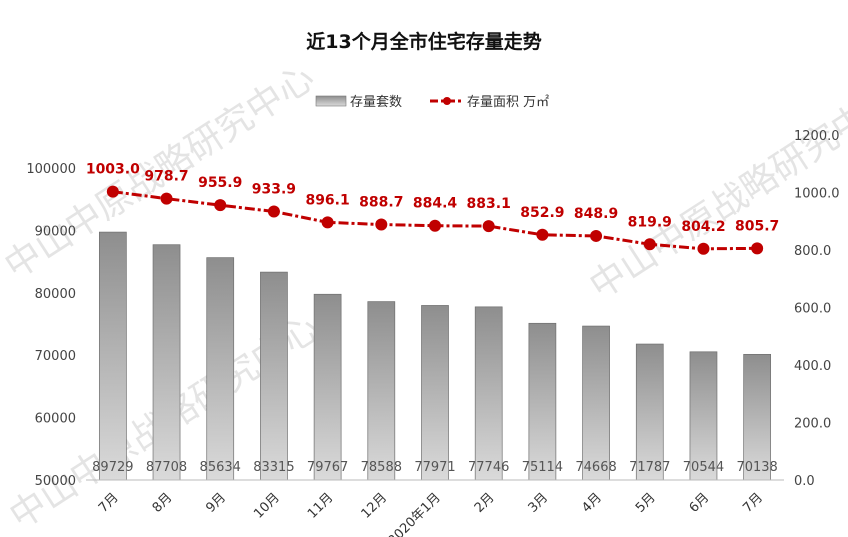 This screenshot has width=848, height=537. I want to click on line-value-label: 978.7, so click(166, 177).